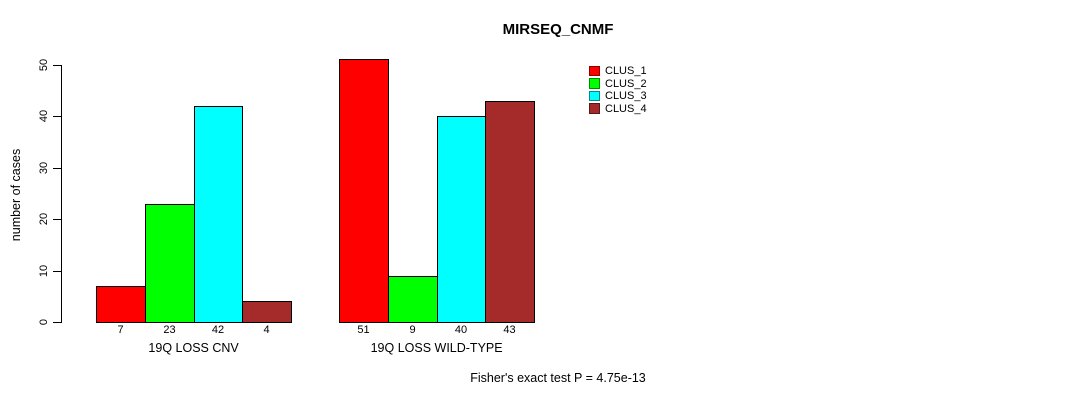 Image resolution: width=1090 pixels, height=400 pixels. What do you see at coordinates (461, 330) in the screenshot?
I see `bar-value-label: 40` at bounding box center [461, 330].